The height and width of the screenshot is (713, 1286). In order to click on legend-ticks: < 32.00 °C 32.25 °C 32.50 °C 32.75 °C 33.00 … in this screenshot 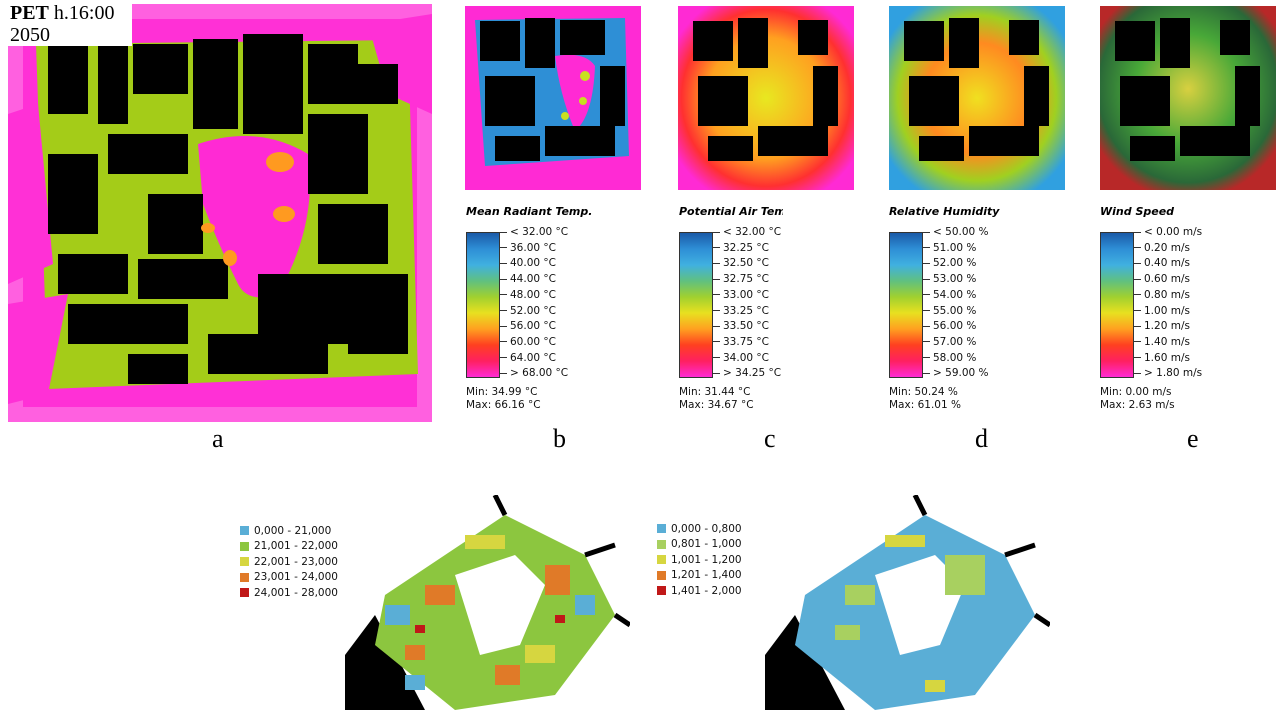, I will do `click(772, 306)`.